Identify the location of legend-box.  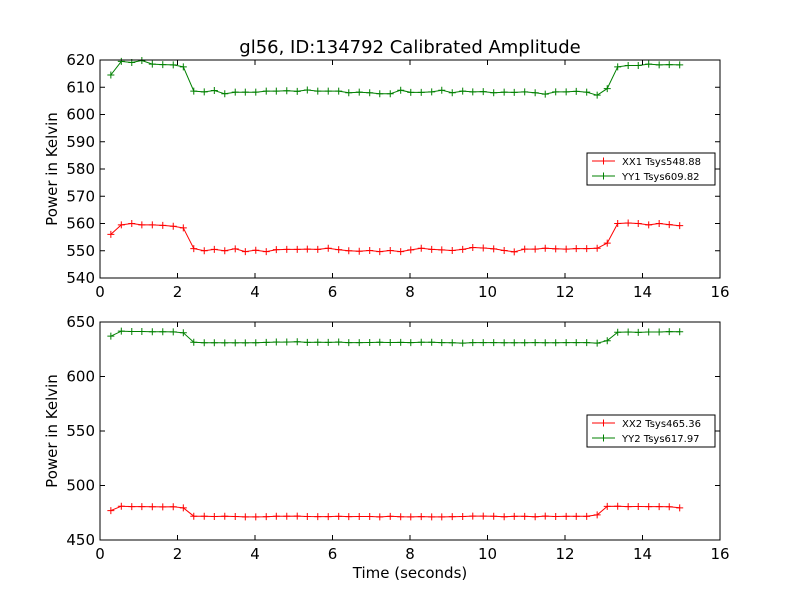
(651, 431).